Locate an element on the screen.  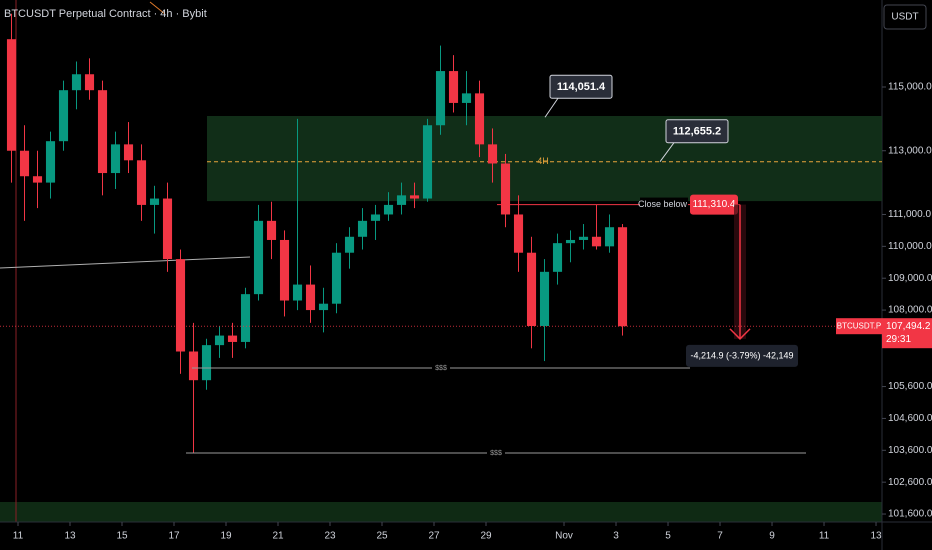
measure-label: -4,214.9 (-3.79%) -42,149 is located at coordinates (741, 355).